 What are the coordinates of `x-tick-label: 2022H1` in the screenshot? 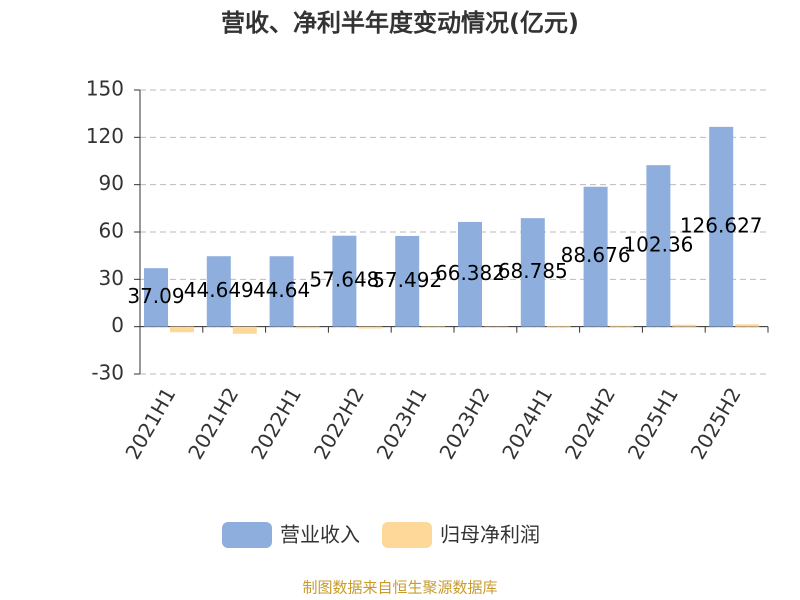 It's located at (276, 423).